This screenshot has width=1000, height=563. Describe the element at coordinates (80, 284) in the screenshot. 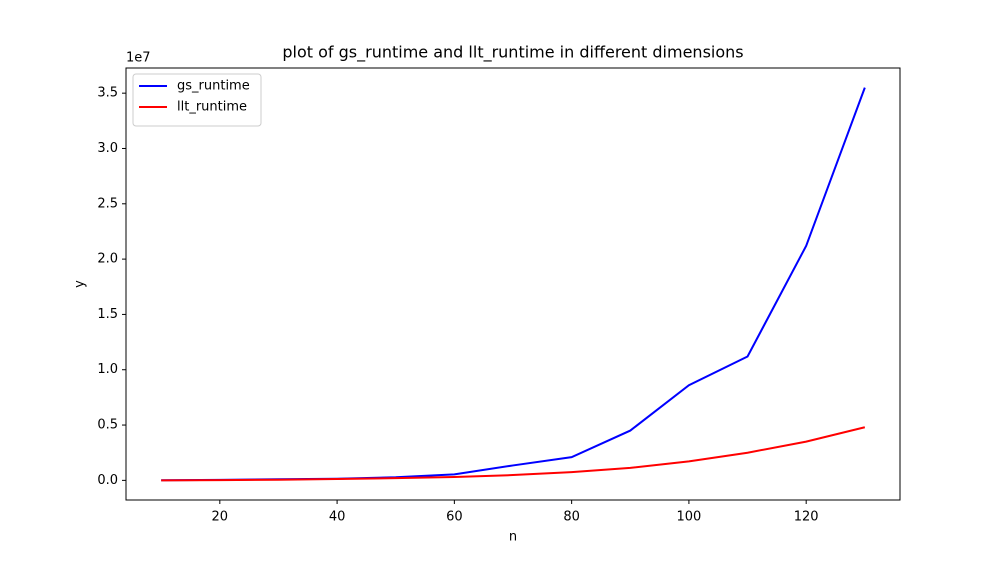

I see `y-axis-label: y` at that location.